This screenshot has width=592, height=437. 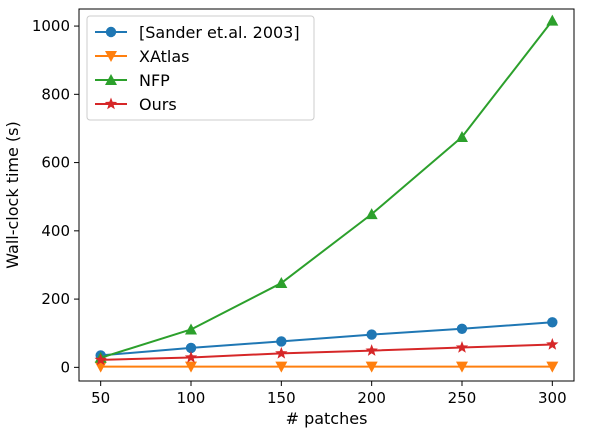 What do you see at coordinates (55, 231) in the screenshot?
I see `y-tick-label: 400` at bounding box center [55, 231].